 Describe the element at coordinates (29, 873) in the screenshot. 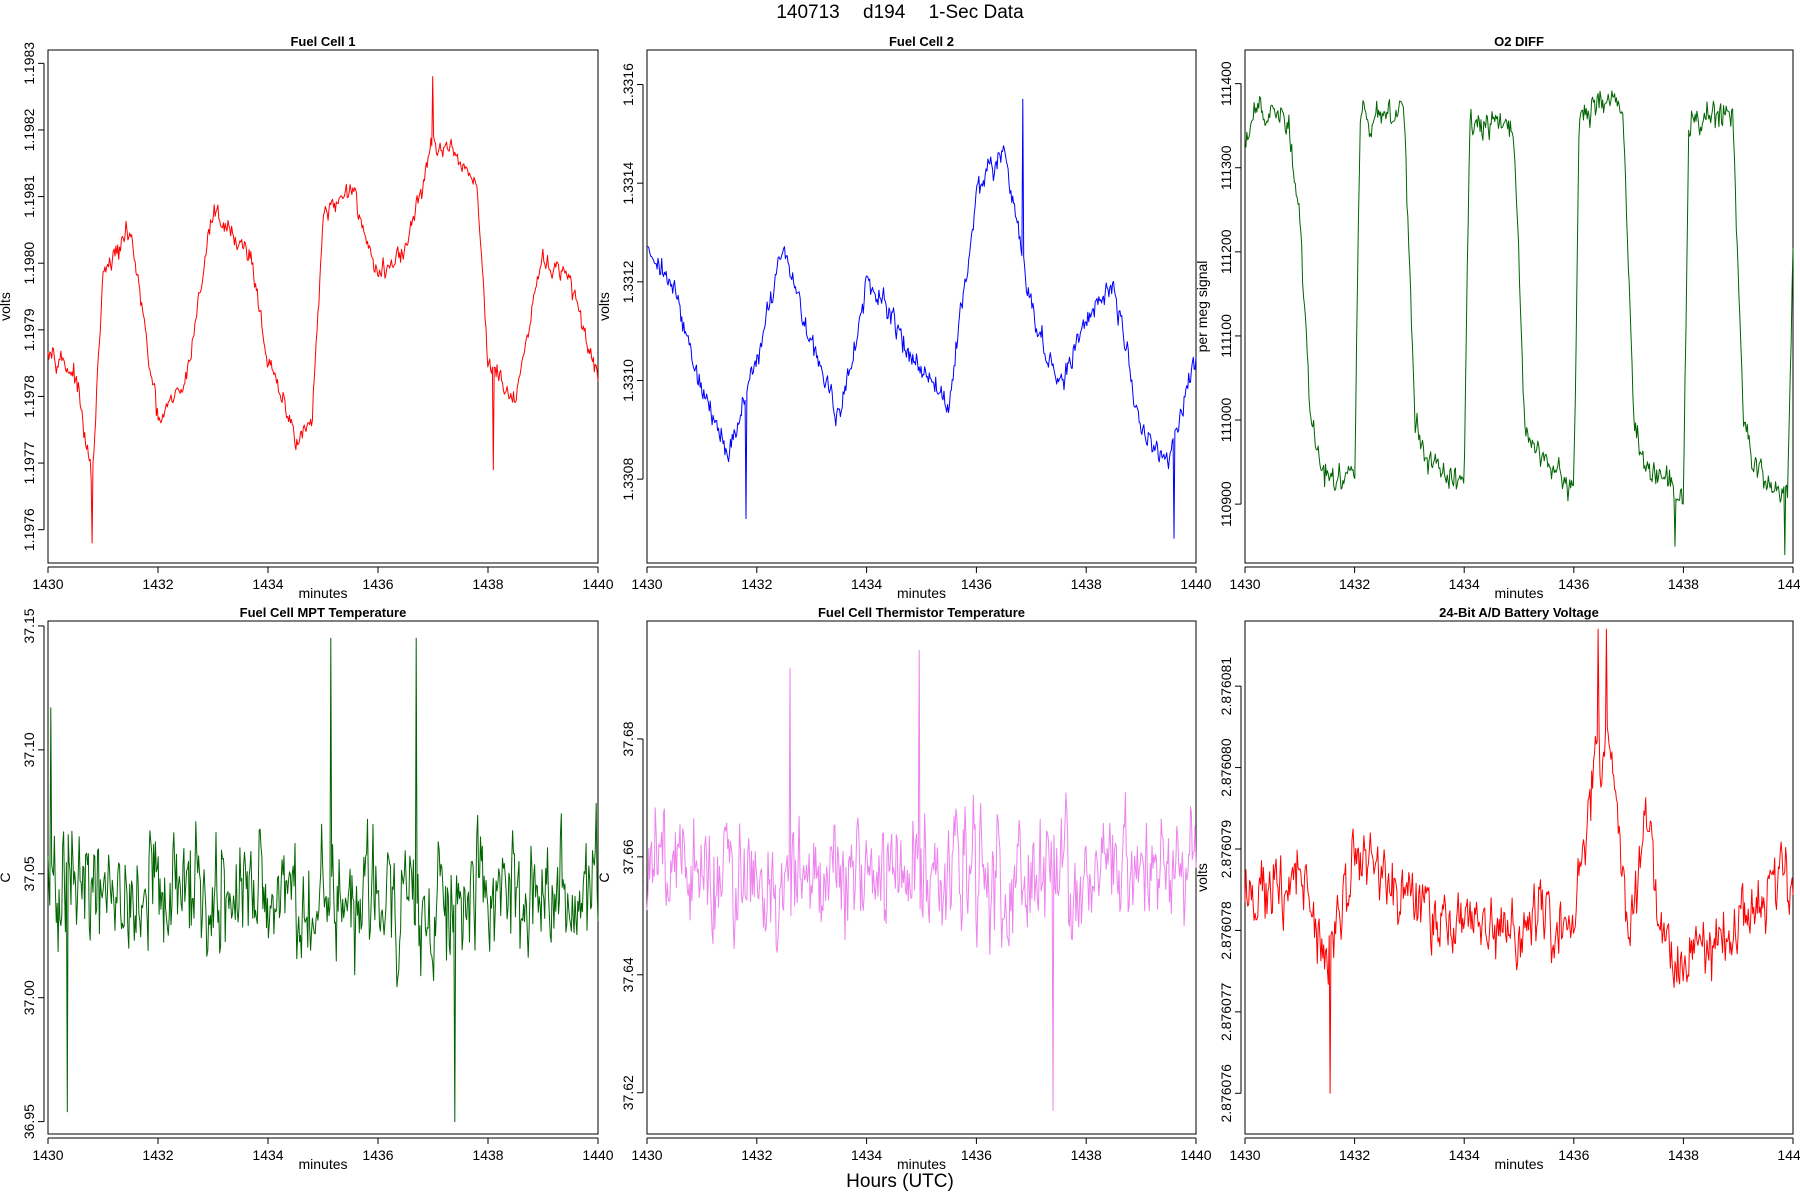

I see `y-tick-label: 37.05` at that location.